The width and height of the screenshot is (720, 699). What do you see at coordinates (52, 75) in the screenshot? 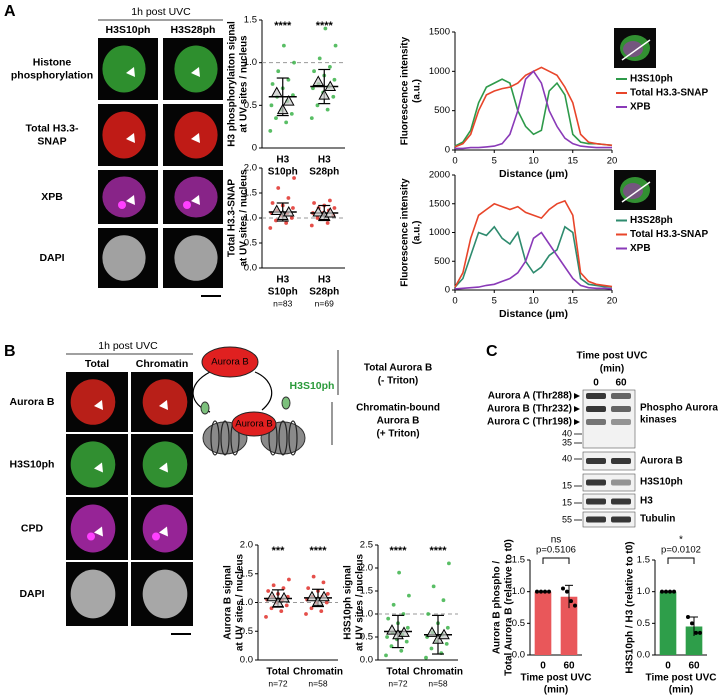
I see `row-label: phosphorylation` at bounding box center [52, 75].